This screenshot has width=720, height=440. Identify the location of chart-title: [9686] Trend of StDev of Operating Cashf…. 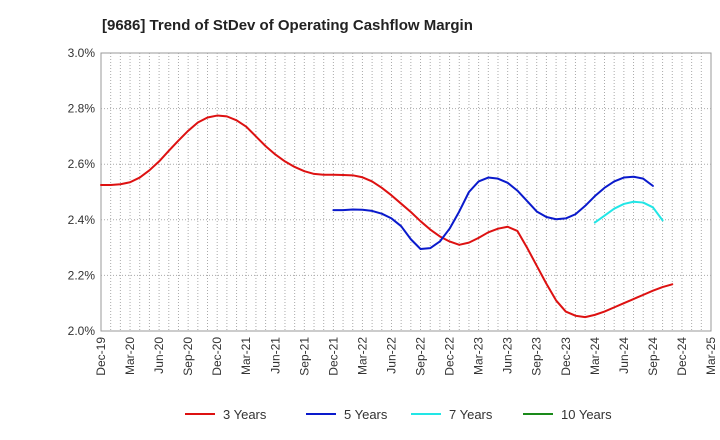
(287, 25).